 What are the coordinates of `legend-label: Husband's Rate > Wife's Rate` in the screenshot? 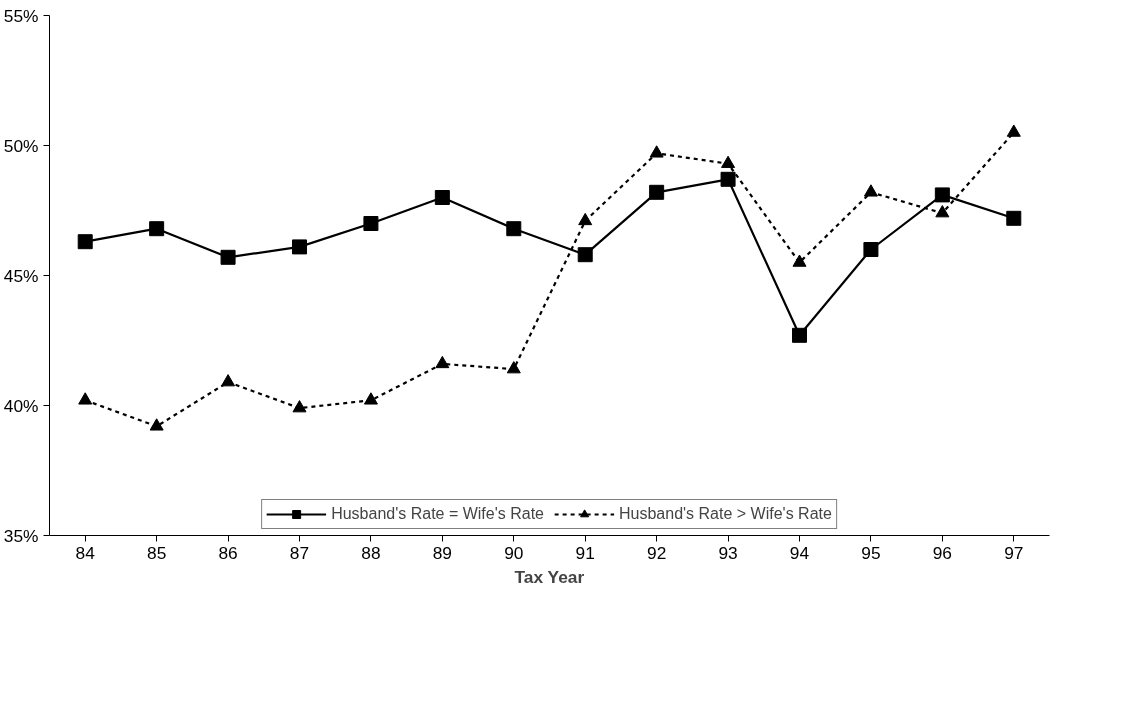 It's located at (725, 514).